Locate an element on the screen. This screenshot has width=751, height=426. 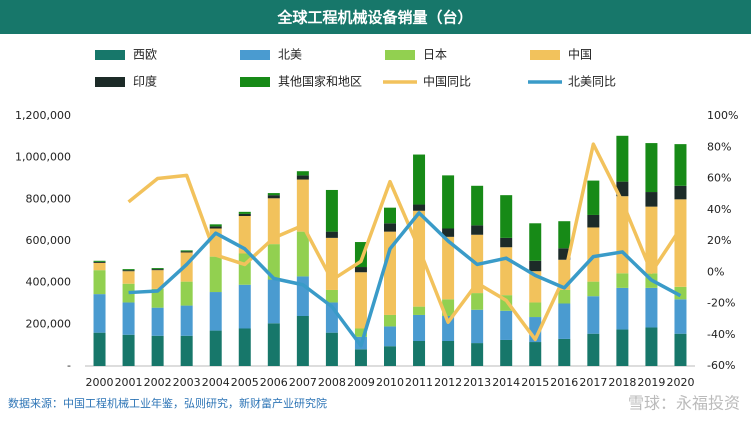
y2-tick-label: 80% is located at coordinates (719, 146).